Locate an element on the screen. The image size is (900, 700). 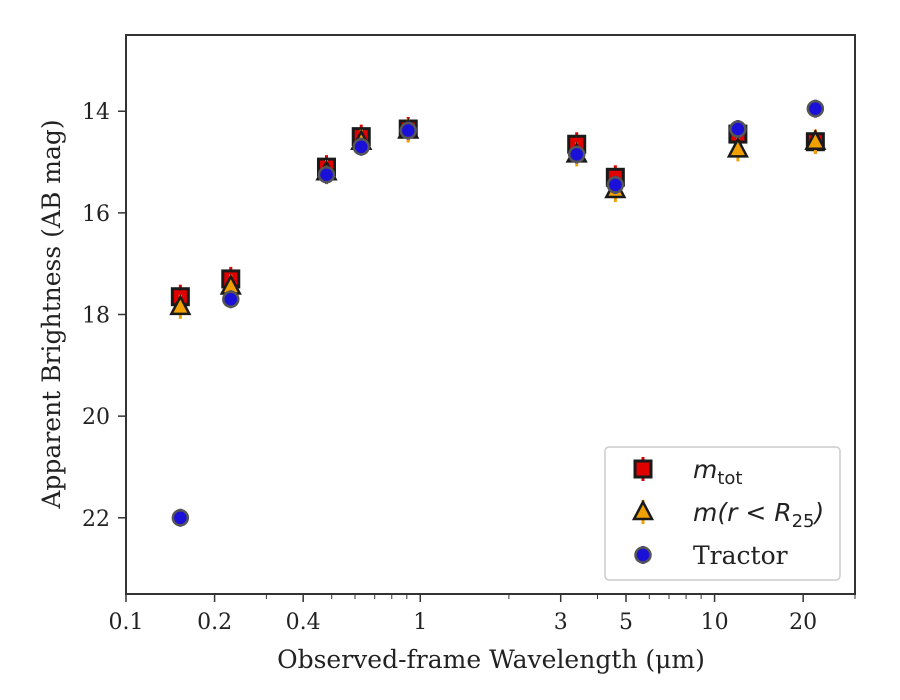
legend-label: Tractor is located at coordinates (740, 555).